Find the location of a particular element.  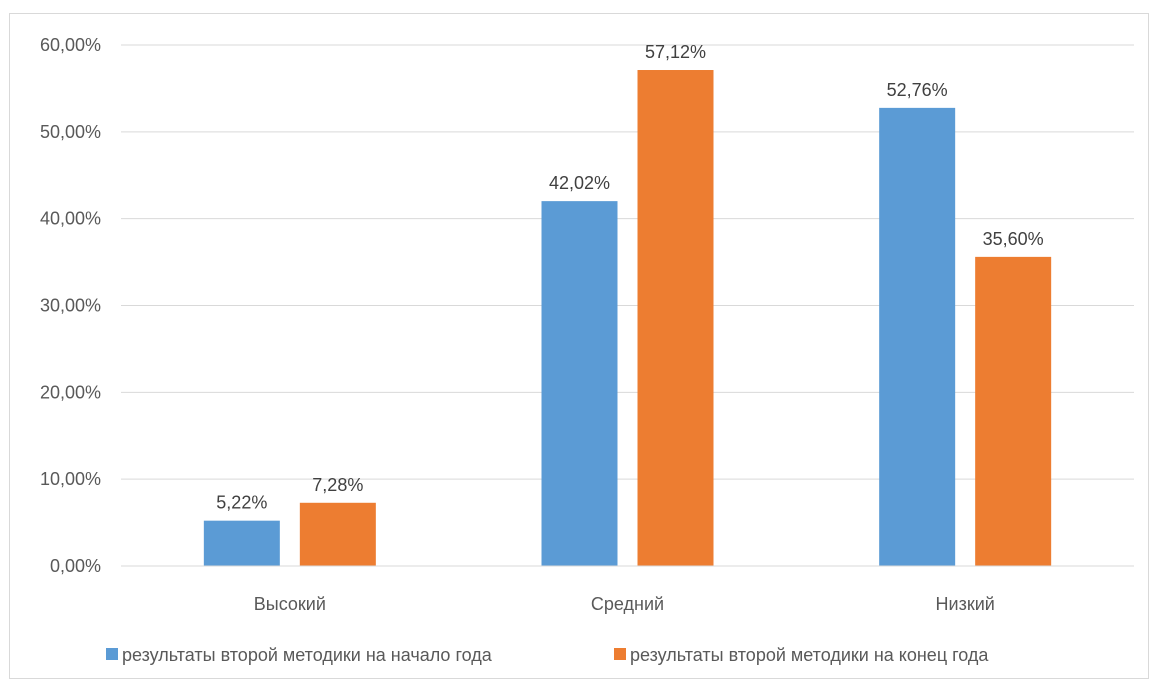

y-tick-label: 20,00% is located at coordinates (70, 392).